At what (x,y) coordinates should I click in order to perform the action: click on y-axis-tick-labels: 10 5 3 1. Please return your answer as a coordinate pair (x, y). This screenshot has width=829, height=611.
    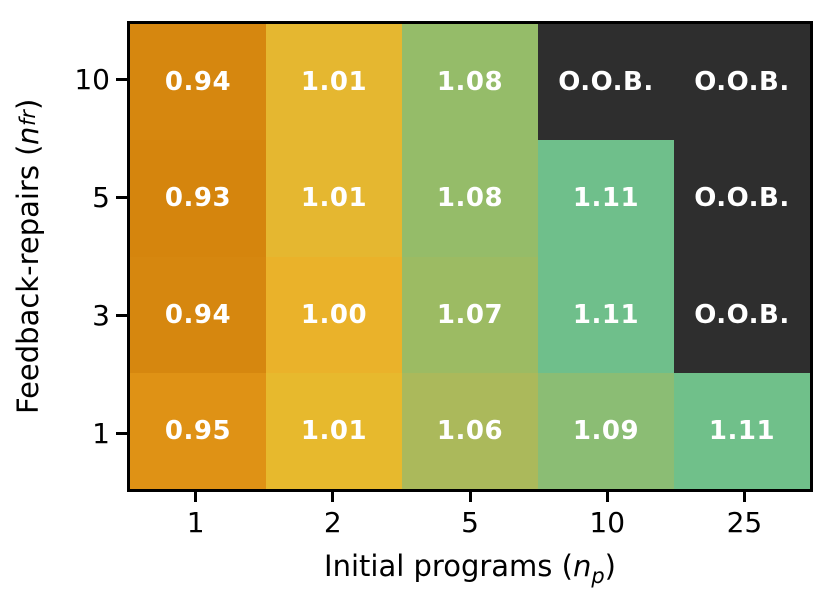
    Looking at the image, I should click on (55, 256).